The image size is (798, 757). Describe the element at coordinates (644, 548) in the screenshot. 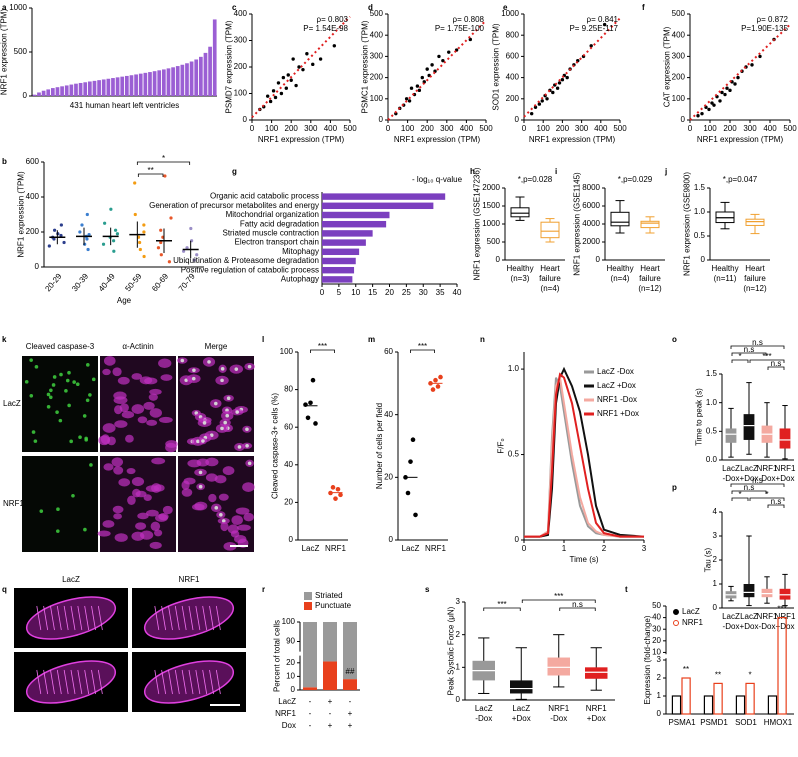

I see `x-tick-label: 3` at that location.